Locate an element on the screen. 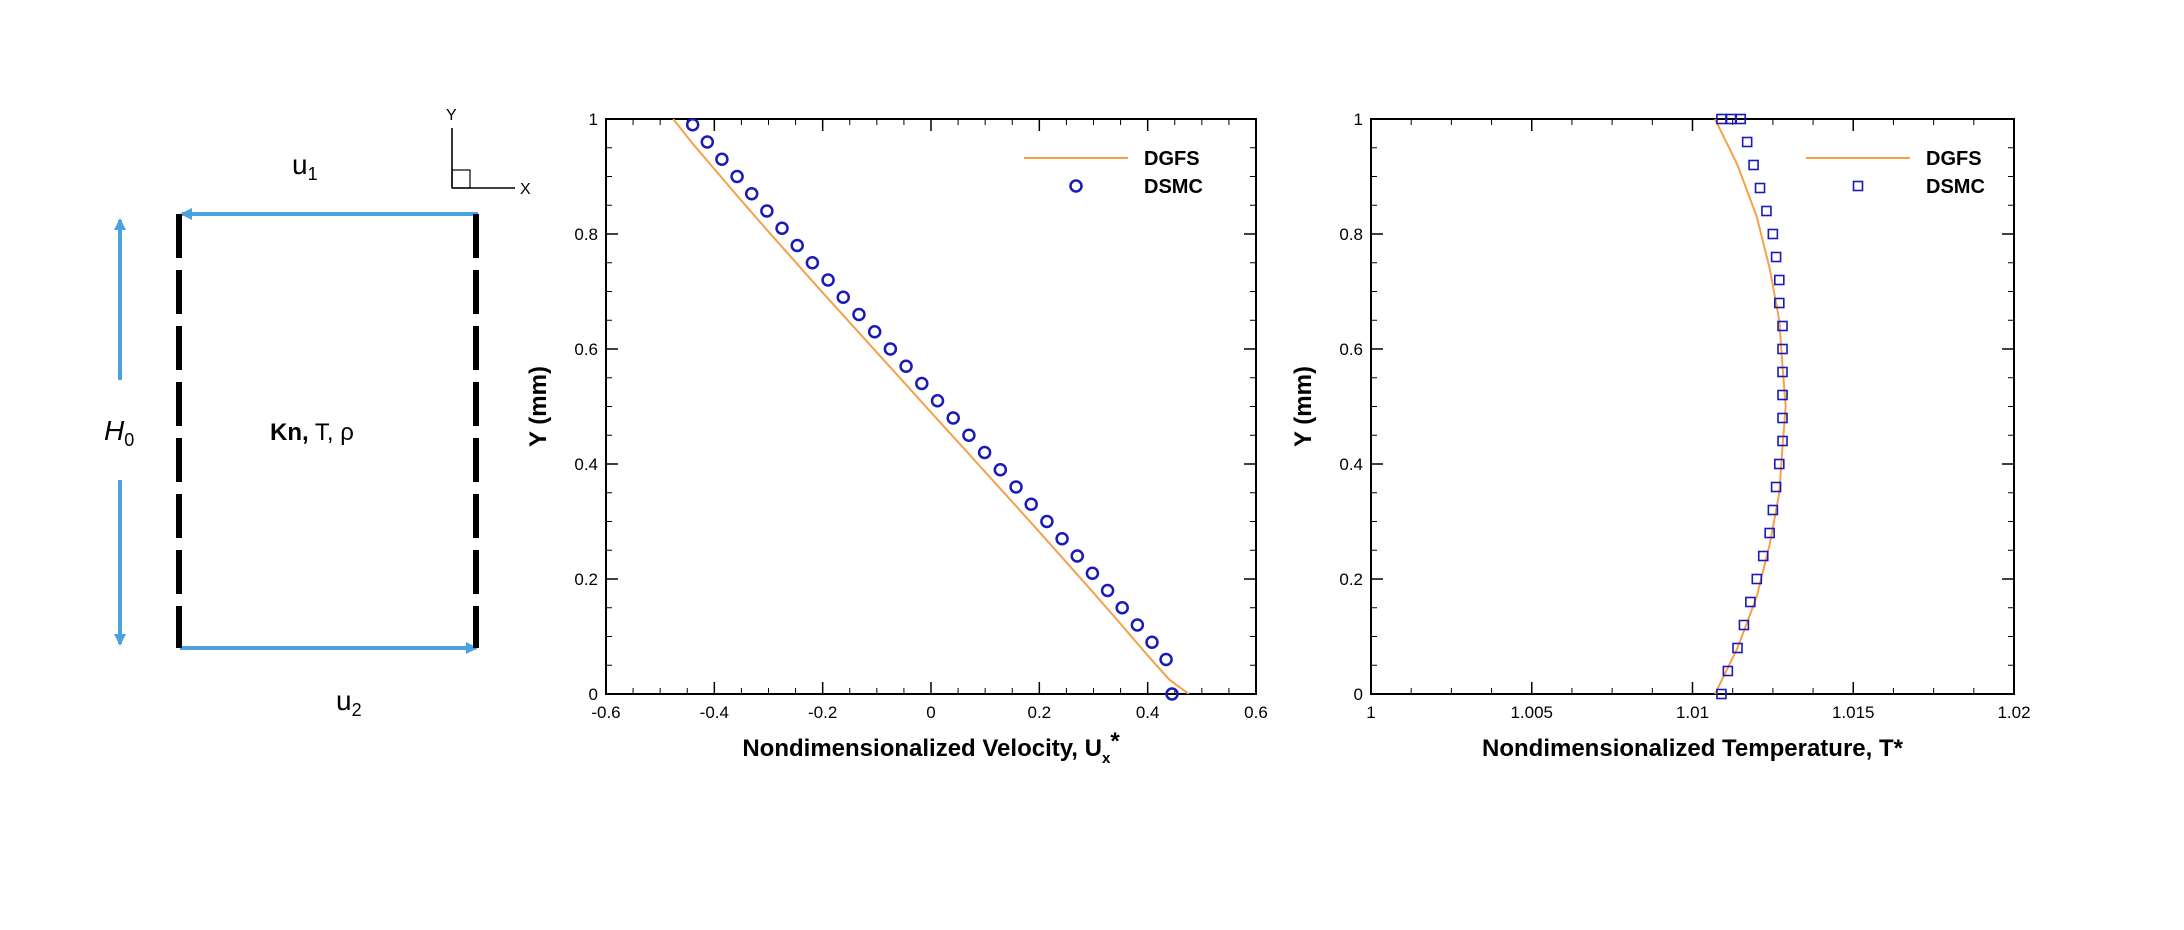  x-tick-label: 1.02 is located at coordinates (2013, 712).